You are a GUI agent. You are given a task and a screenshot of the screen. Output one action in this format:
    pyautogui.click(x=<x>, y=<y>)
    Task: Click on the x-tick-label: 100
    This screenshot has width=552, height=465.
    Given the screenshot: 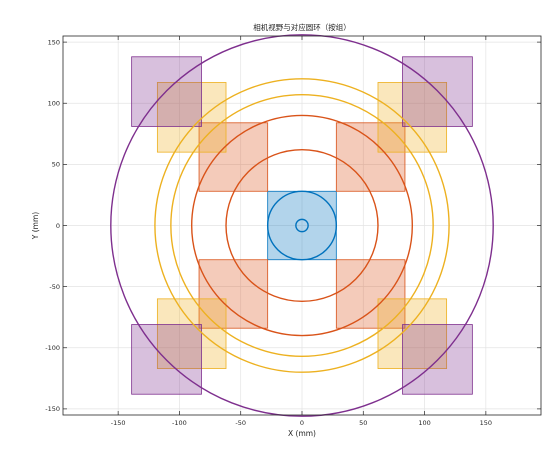 What is the action you would take?
    pyautogui.click(x=424, y=423)
    